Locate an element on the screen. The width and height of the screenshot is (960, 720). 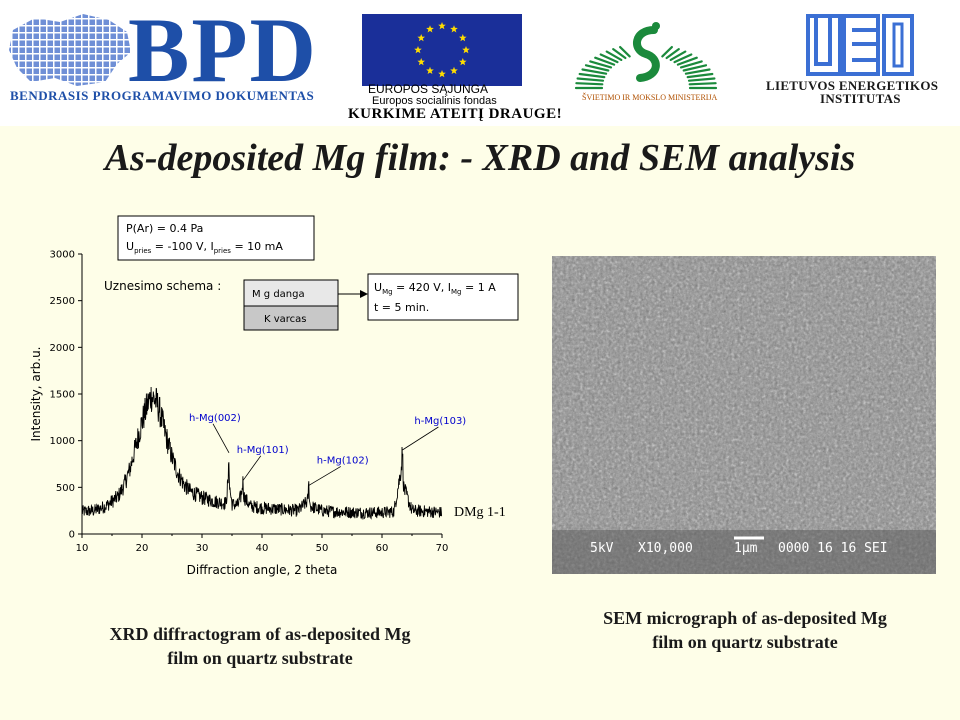
conditions-line2: t = 5 min. is located at coordinates (401, 307).